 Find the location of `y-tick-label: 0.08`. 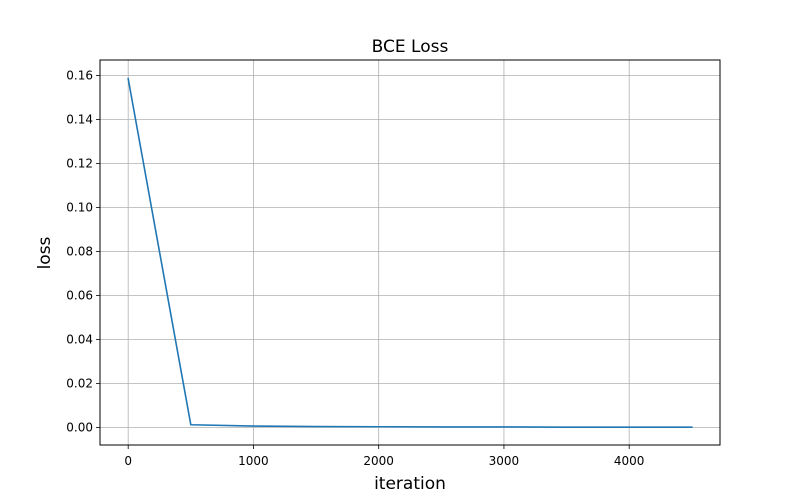

y-tick-label: 0.08 is located at coordinates (79, 251).